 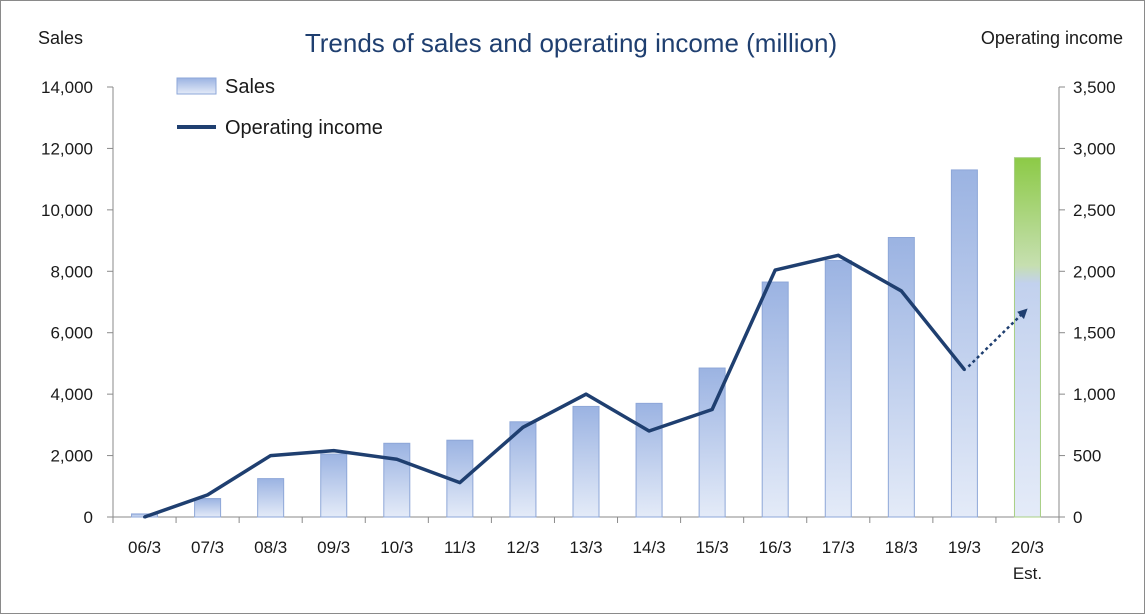 What do you see at coordinates (1094, 271) in the screenshot?
I see `right-tick-label: 2,000` at bounding box center [1094, 271].